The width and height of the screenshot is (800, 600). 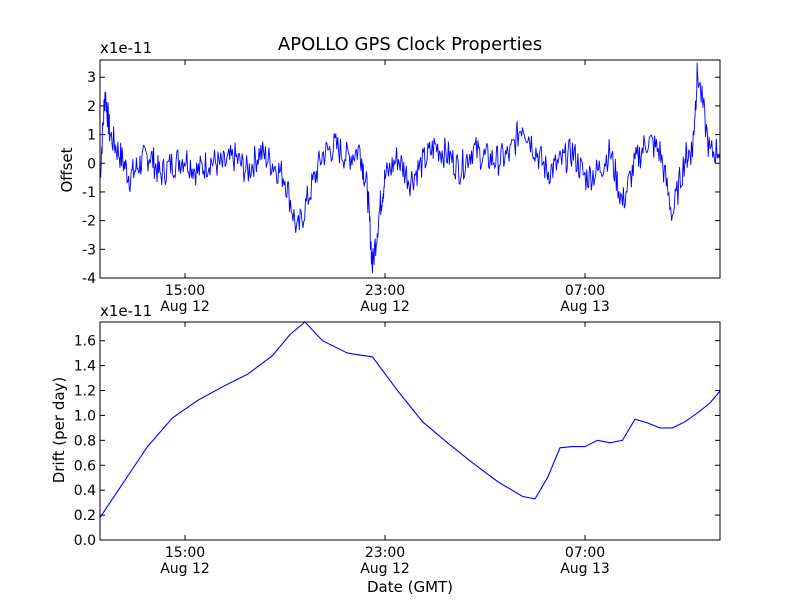 I want to click on drift-xtick-time: 07:00, so click(x=585, y=553).